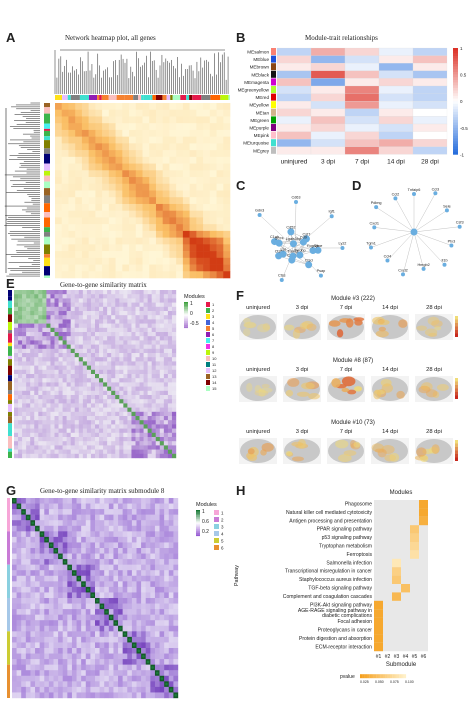 This screenshot has height=711, width=474. Describe the element at coordinates (436, 189) in the screenshot. I see `gene-label: Ccl3` at that location.